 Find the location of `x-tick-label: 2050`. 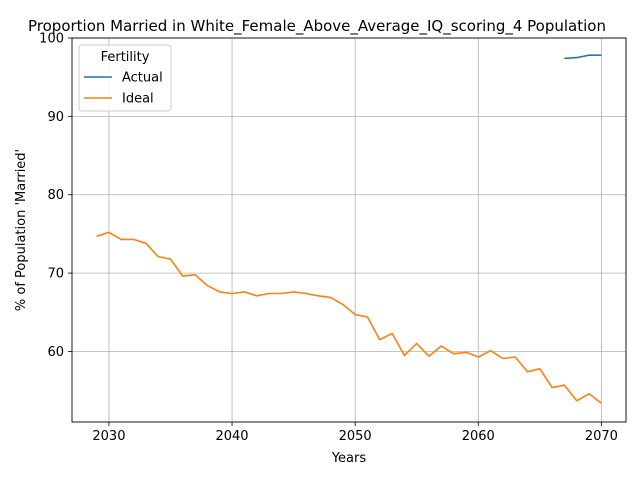

x-tick-label: 2050 is located at coordinates (355, 436).